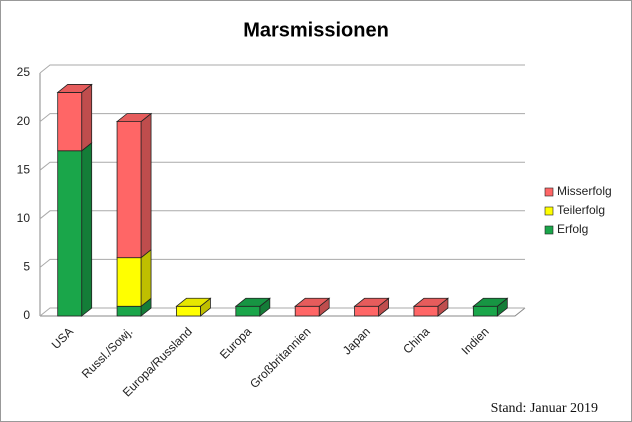 The image size is (632, 422). What do you see at coordinates (572, 229) in the screenshot?
I see `legend-label: Erfolg` at bounding box center [572, 229].